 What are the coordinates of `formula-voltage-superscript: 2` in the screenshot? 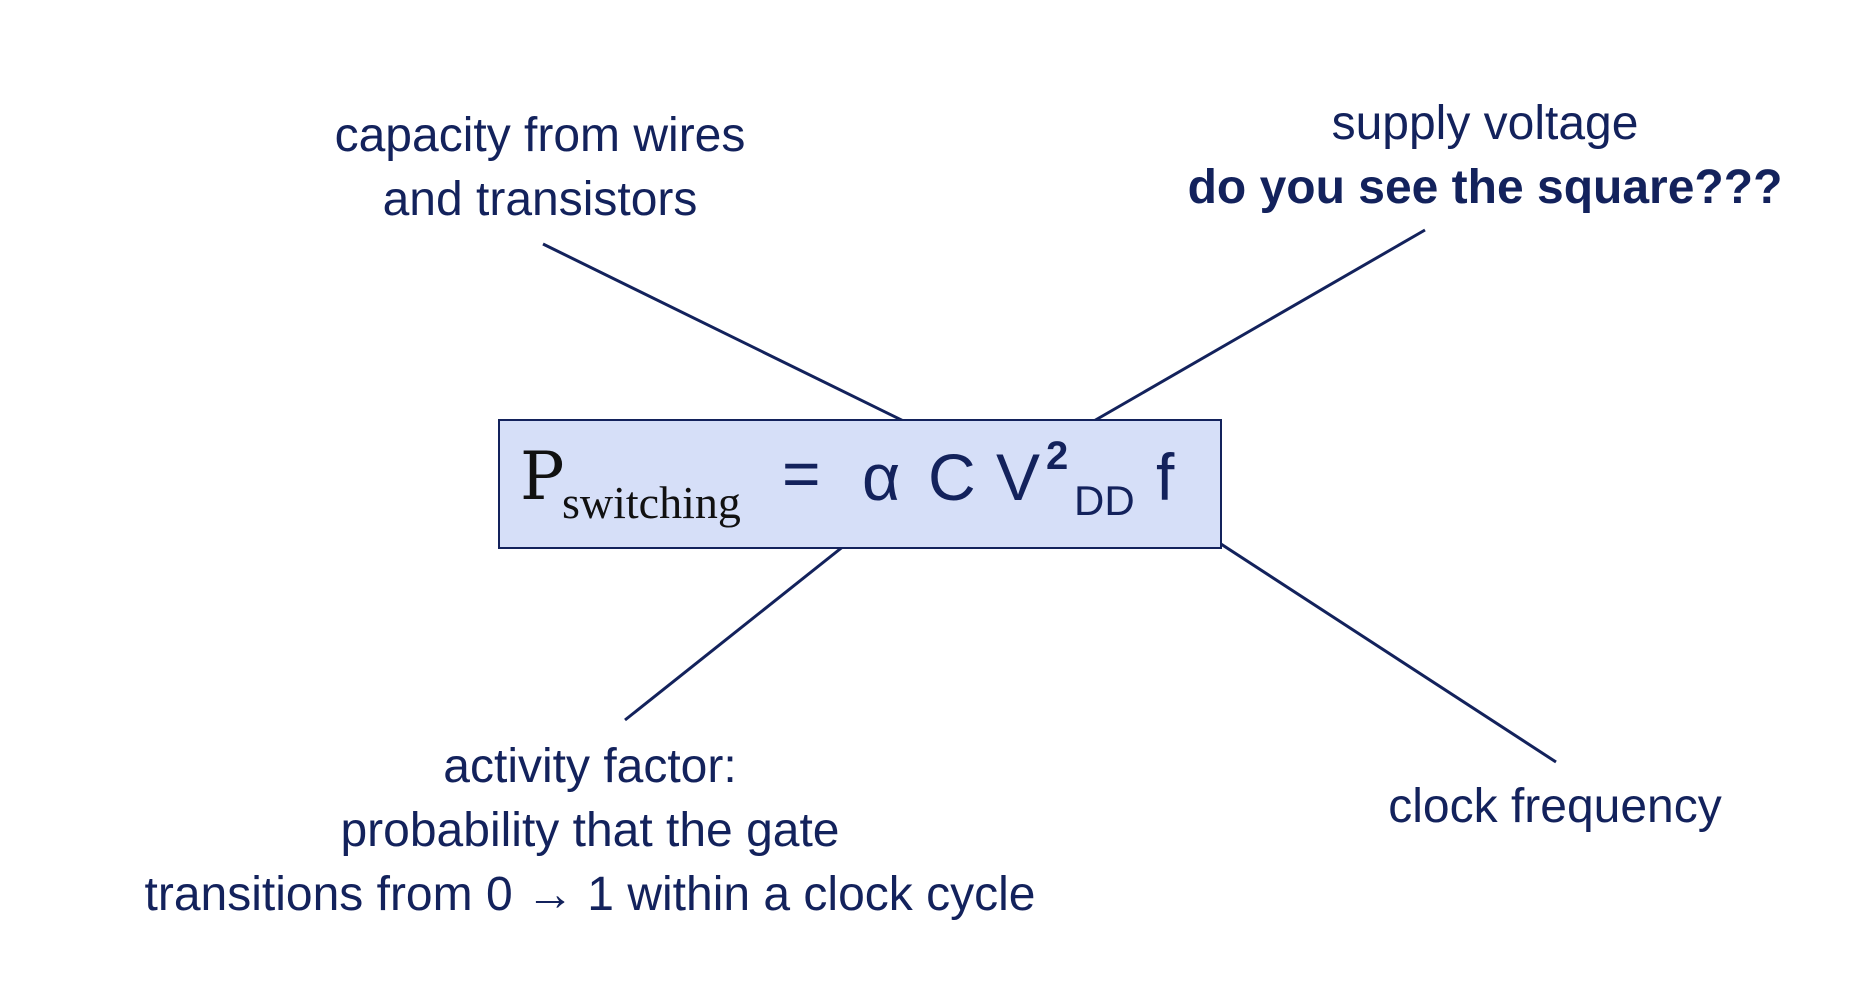 It's located at (1057, 456).